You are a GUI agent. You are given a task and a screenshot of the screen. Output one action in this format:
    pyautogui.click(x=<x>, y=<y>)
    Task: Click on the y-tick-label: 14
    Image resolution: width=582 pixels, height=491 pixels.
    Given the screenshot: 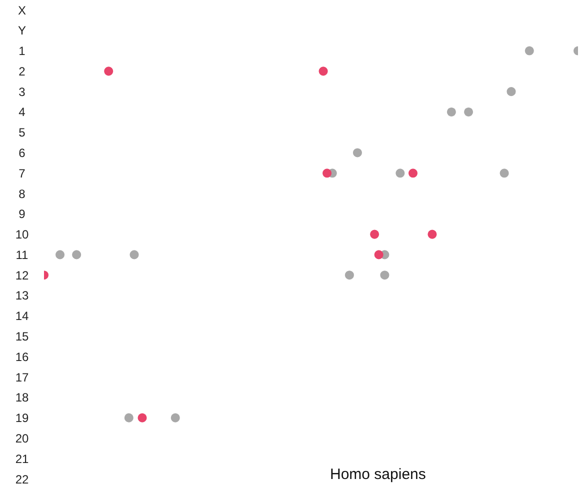 What is the action you would take?
    pyautogui.click(x=22, y=316)
    